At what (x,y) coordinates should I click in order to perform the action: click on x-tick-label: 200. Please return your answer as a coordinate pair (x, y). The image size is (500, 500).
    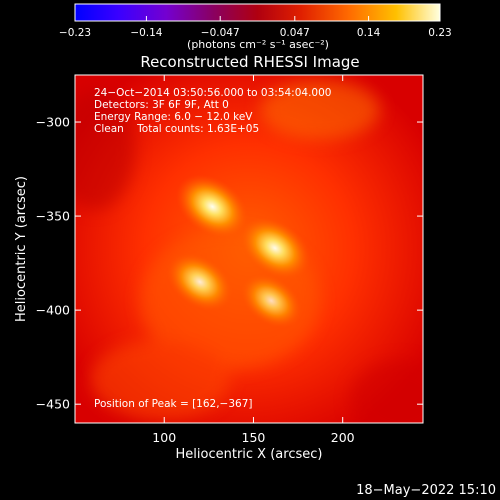
    Looking at the image, I should click on (343, 437).